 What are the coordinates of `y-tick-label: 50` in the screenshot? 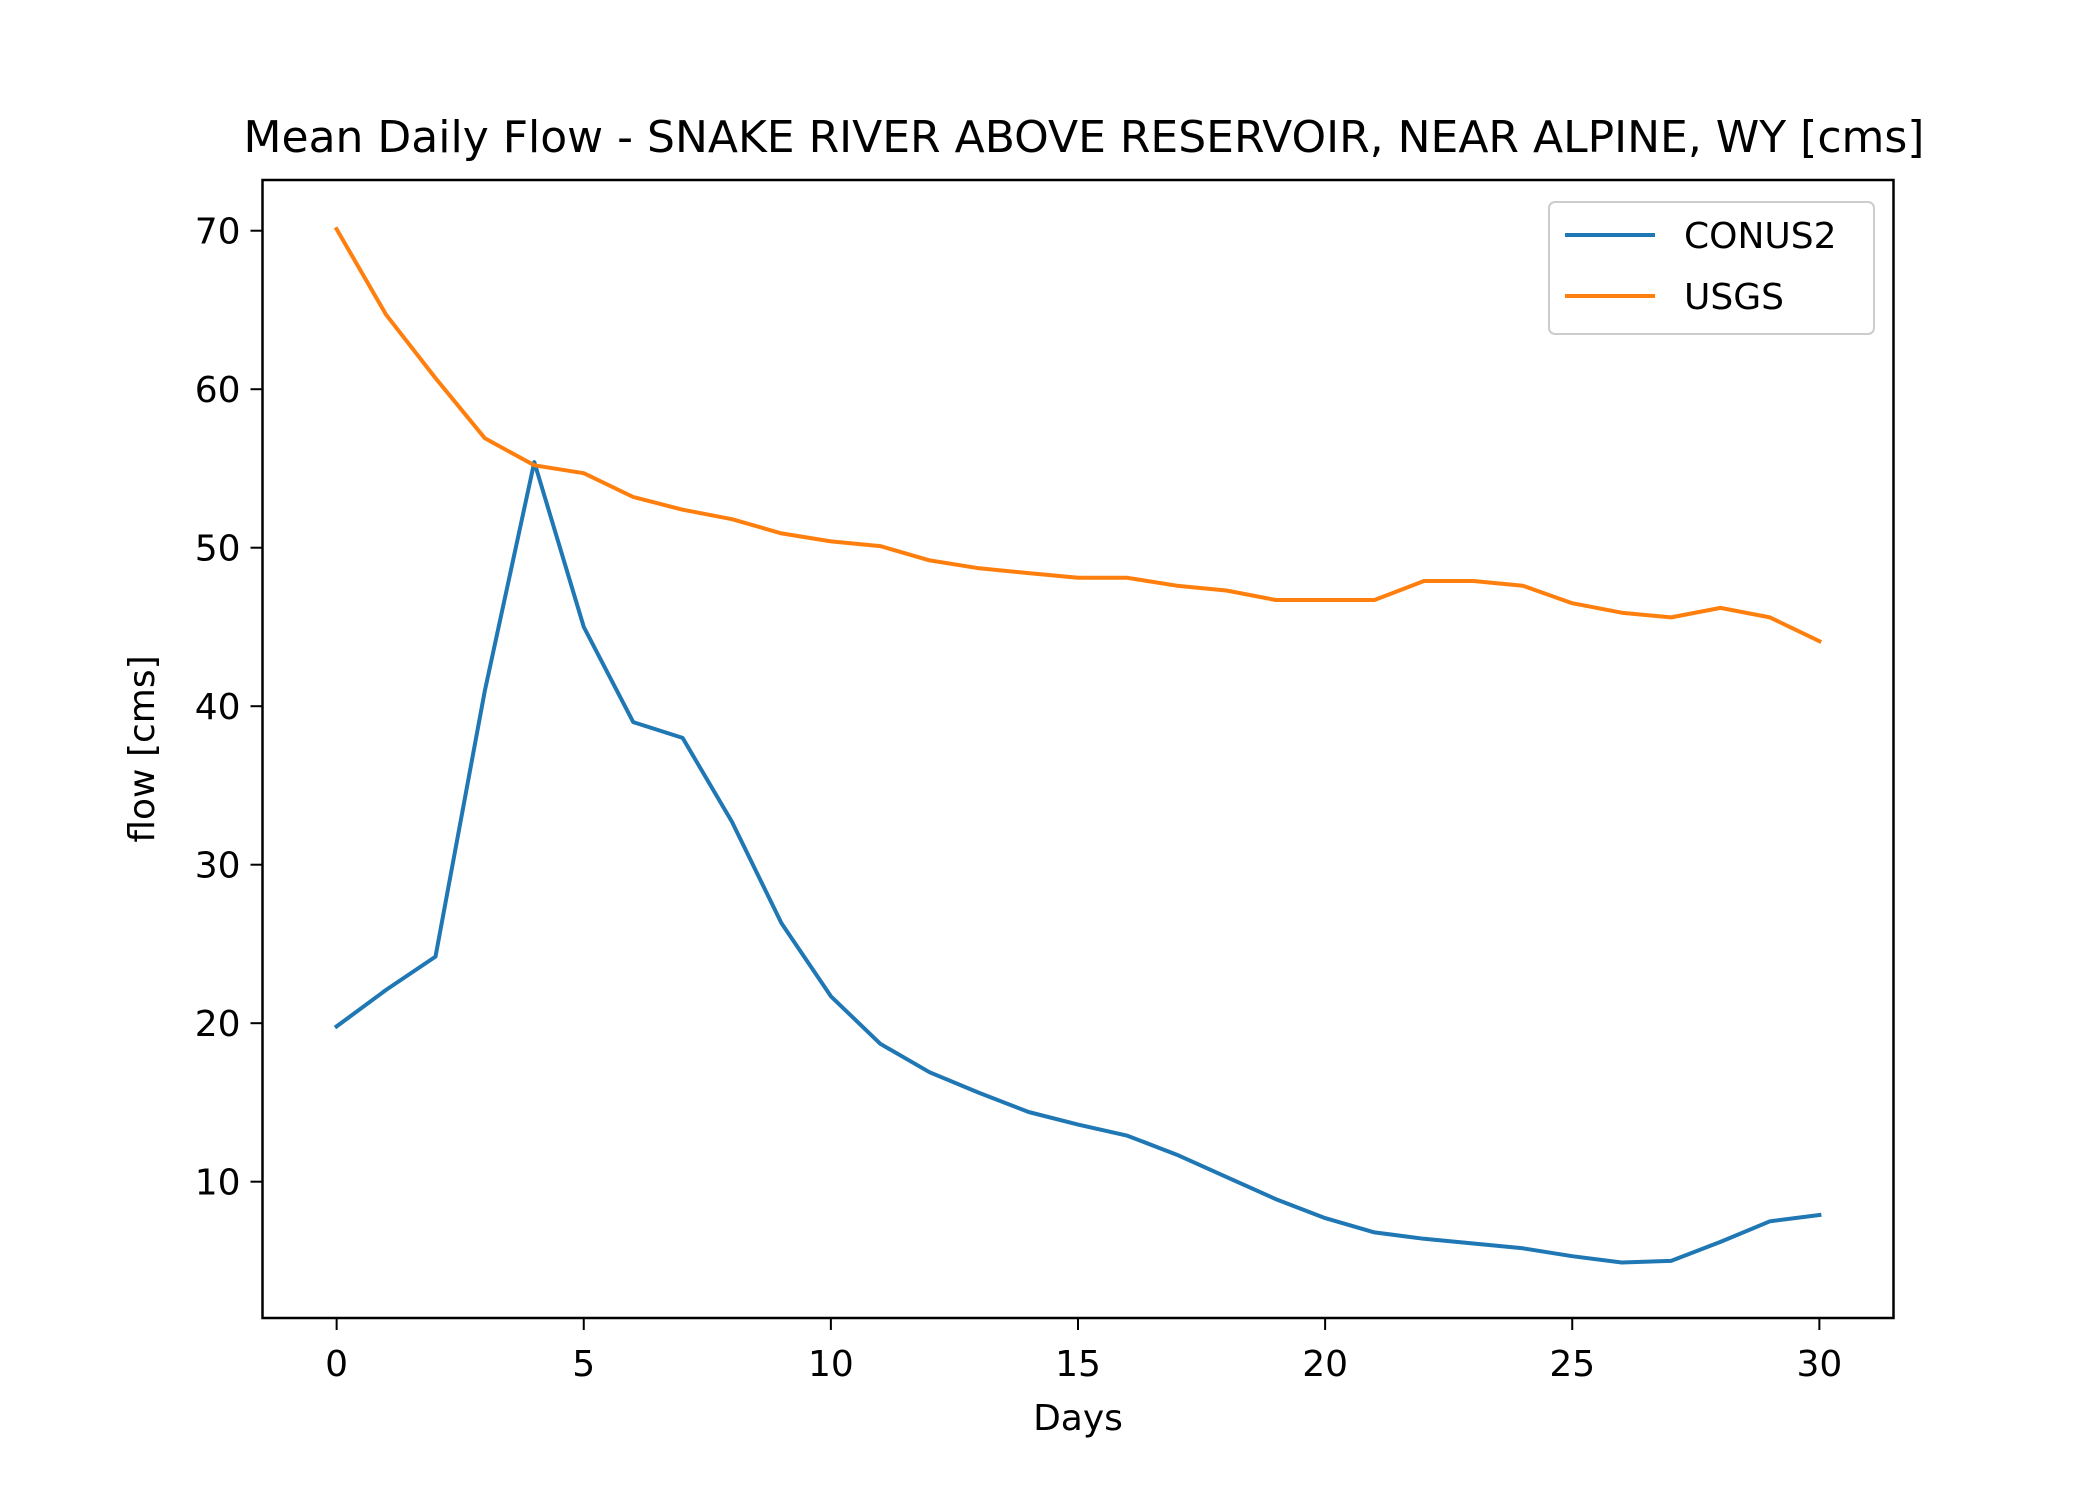 It's located at (218, 549).